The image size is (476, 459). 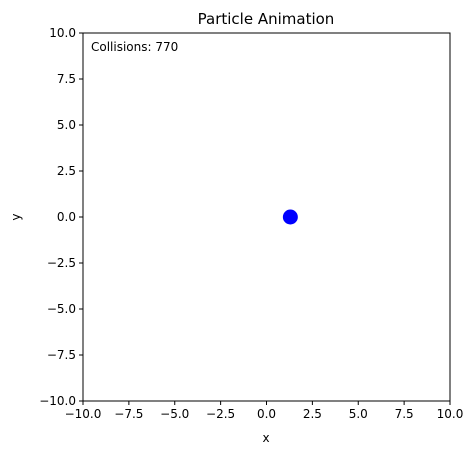 I want to click on x-tick-label: −10.0, so click(x=83, y=414).